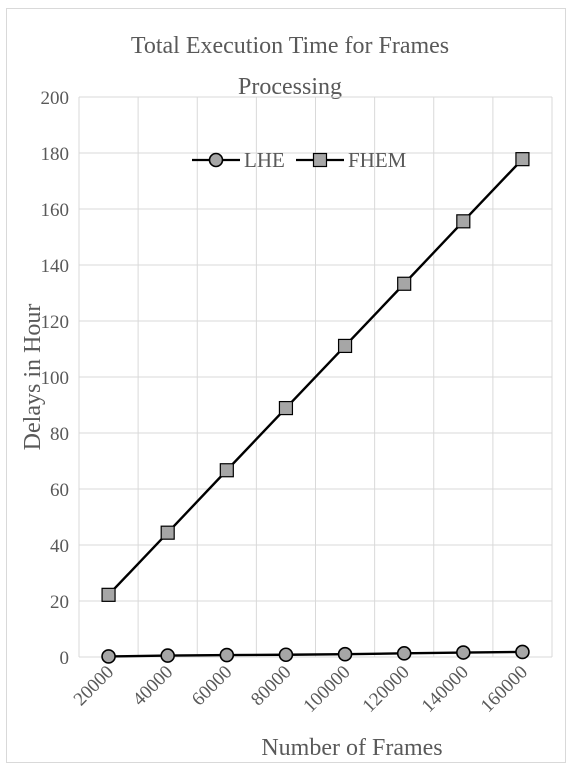 Image resolution: width=571 pixels, height=769 pixels. Describe the element at coordinates (33, 377) in the screenshot. I see `y-axis-label: Delays in Hour` at that location.